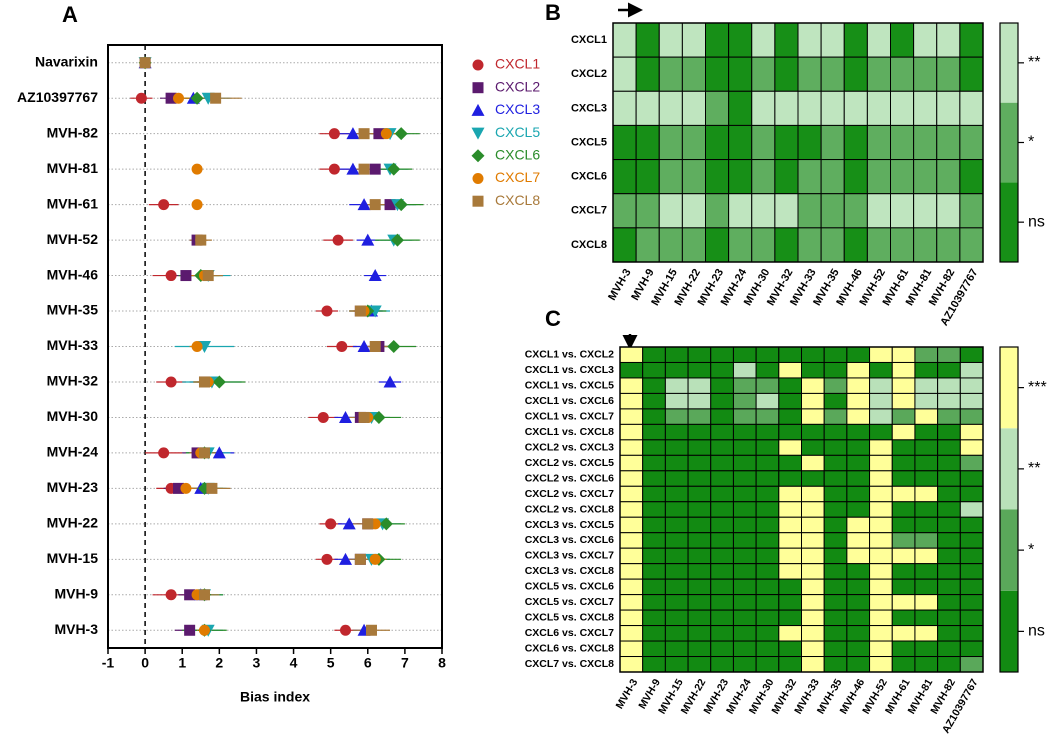  Describe the element at coordinates (569, 463) in the screenshot. I see `row-label: CXCL2 vs. CXCL5` at that location.